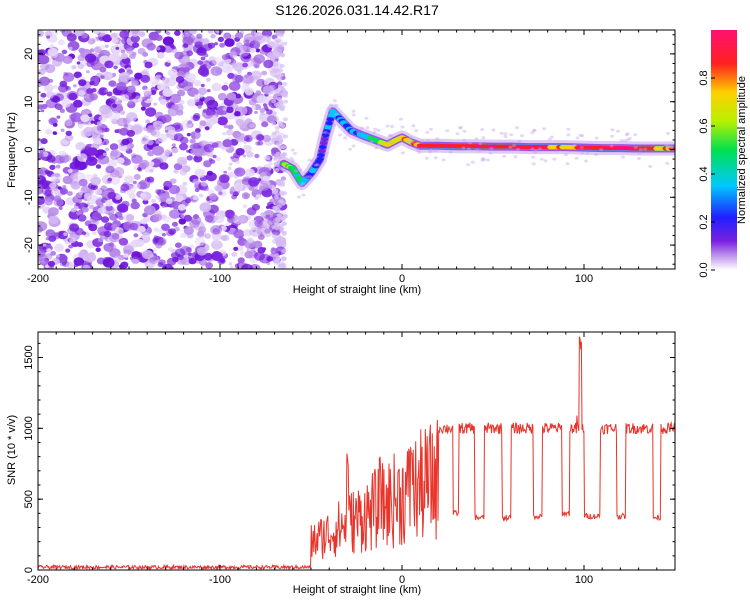 The height and width of the screenshot is (600, 750). I want to click on y-tick-label: 1000, so click(29, 428).